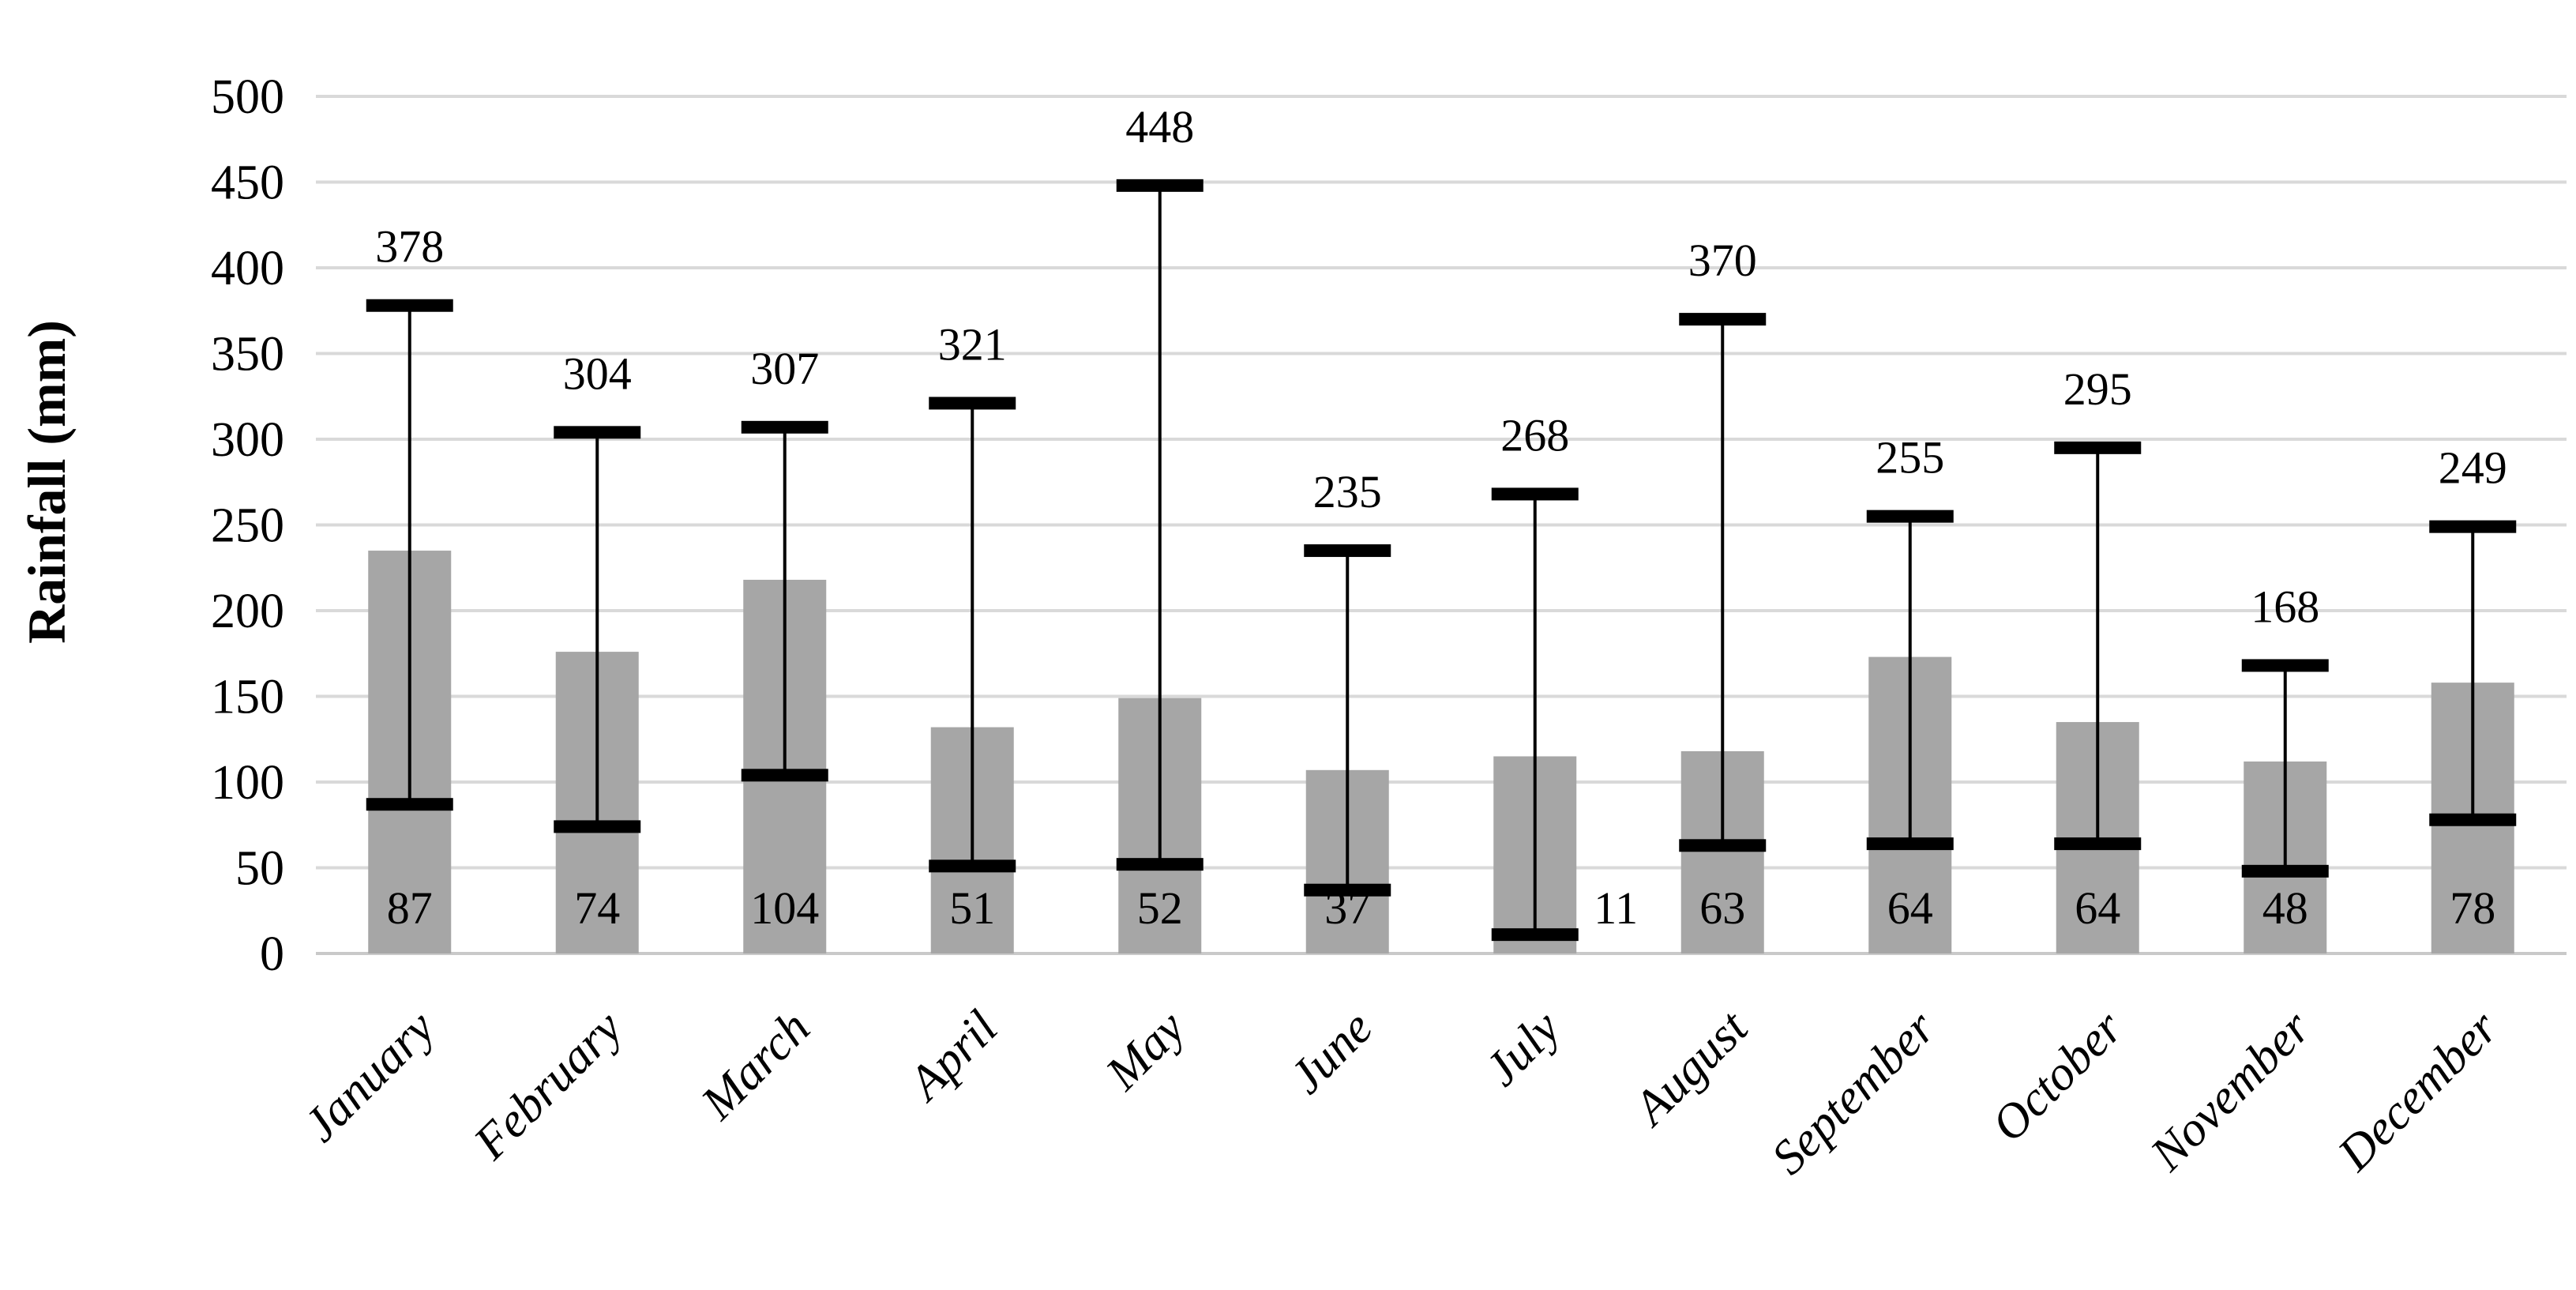 The image size is (2576, 1290). Describe the element at coordinates (409, 804) in the screenshot. I see `whisker-cap-min-january` at that location.